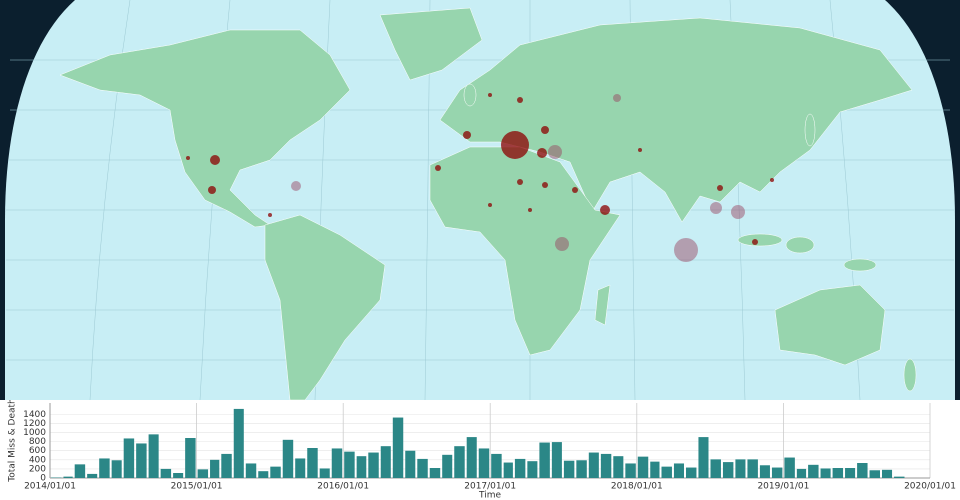 The width and height of the screenshot is (960, 500). What do you see at coordinates (37, 451) in the screenshot?
I see `y-tick-label: 600` at bounding box center [37, 451].